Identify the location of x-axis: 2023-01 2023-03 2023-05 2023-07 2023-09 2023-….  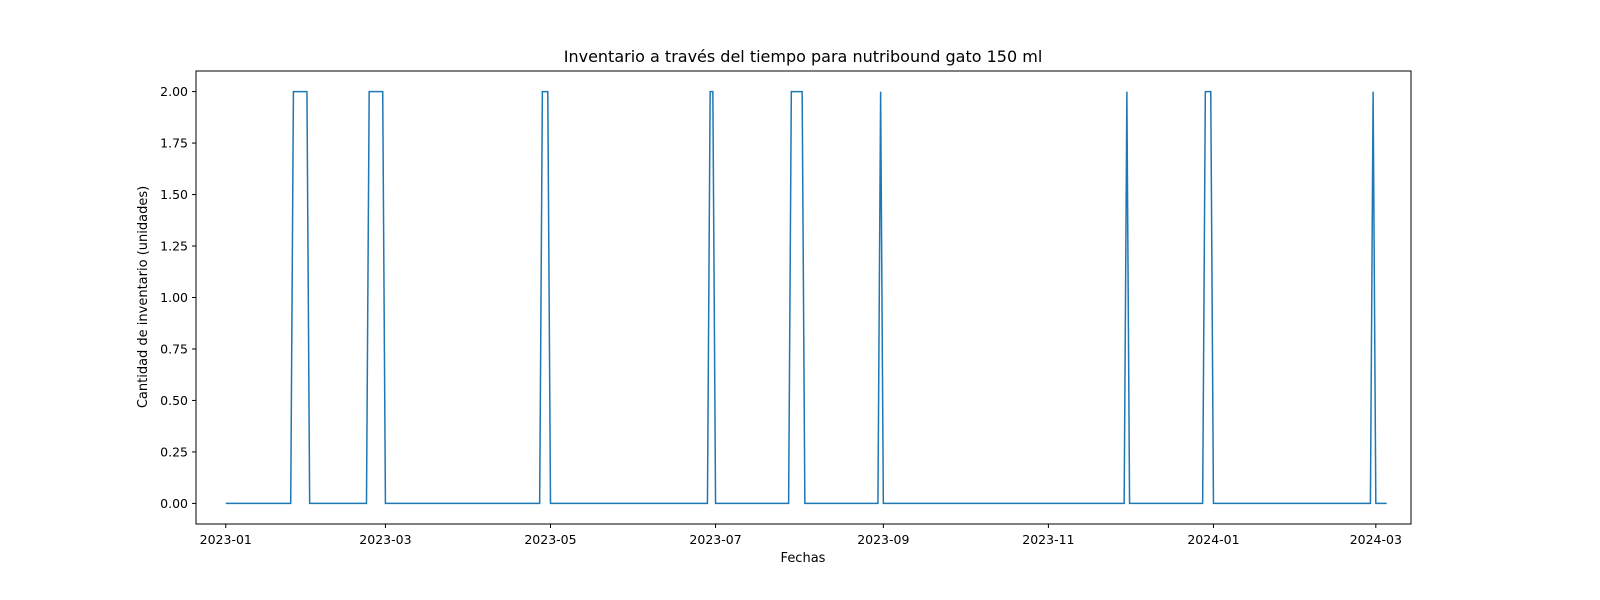
(801, 535).